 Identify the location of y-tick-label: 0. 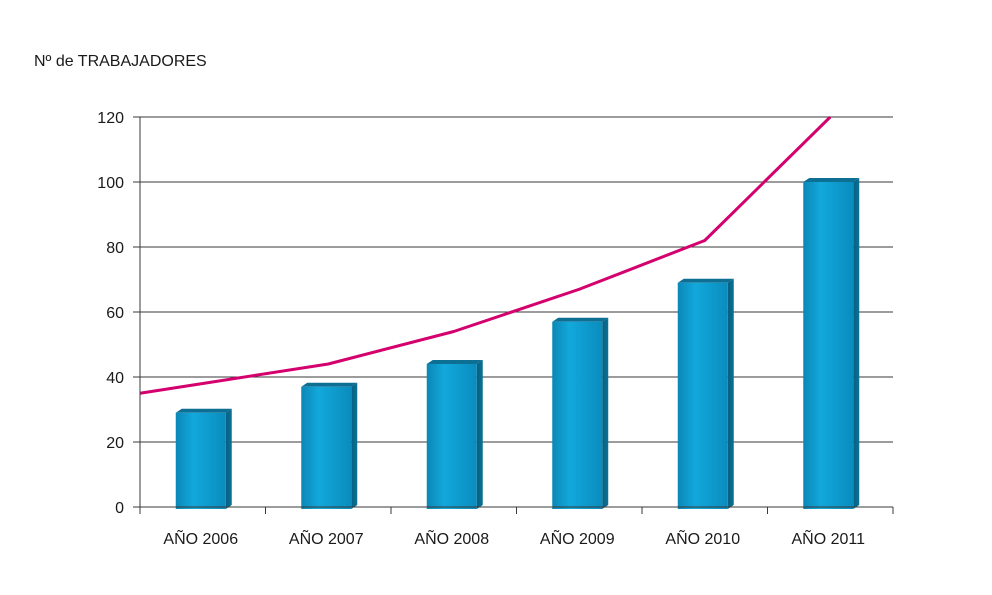
(119, 508).